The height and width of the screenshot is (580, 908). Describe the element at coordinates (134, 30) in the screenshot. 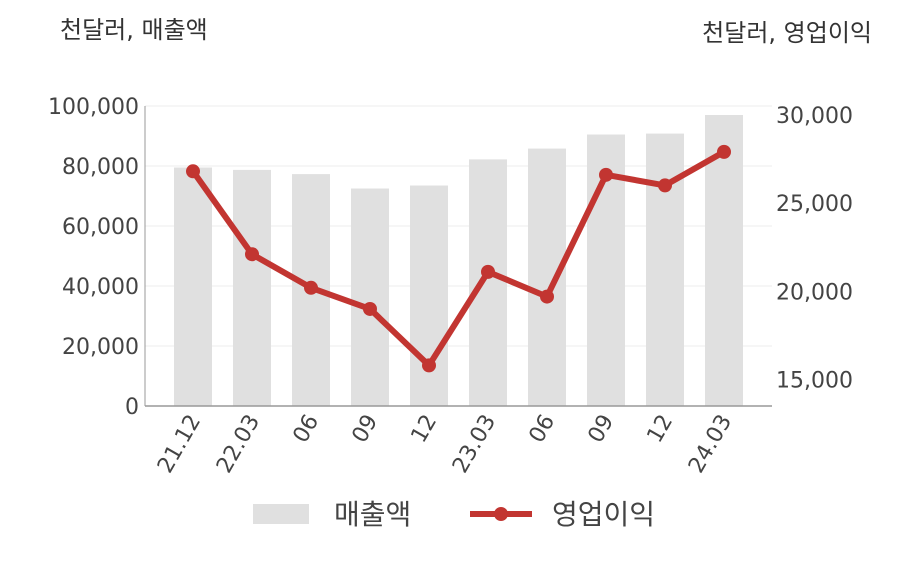

I see `left-axis-unit: 천달러, 매출액` at that location.